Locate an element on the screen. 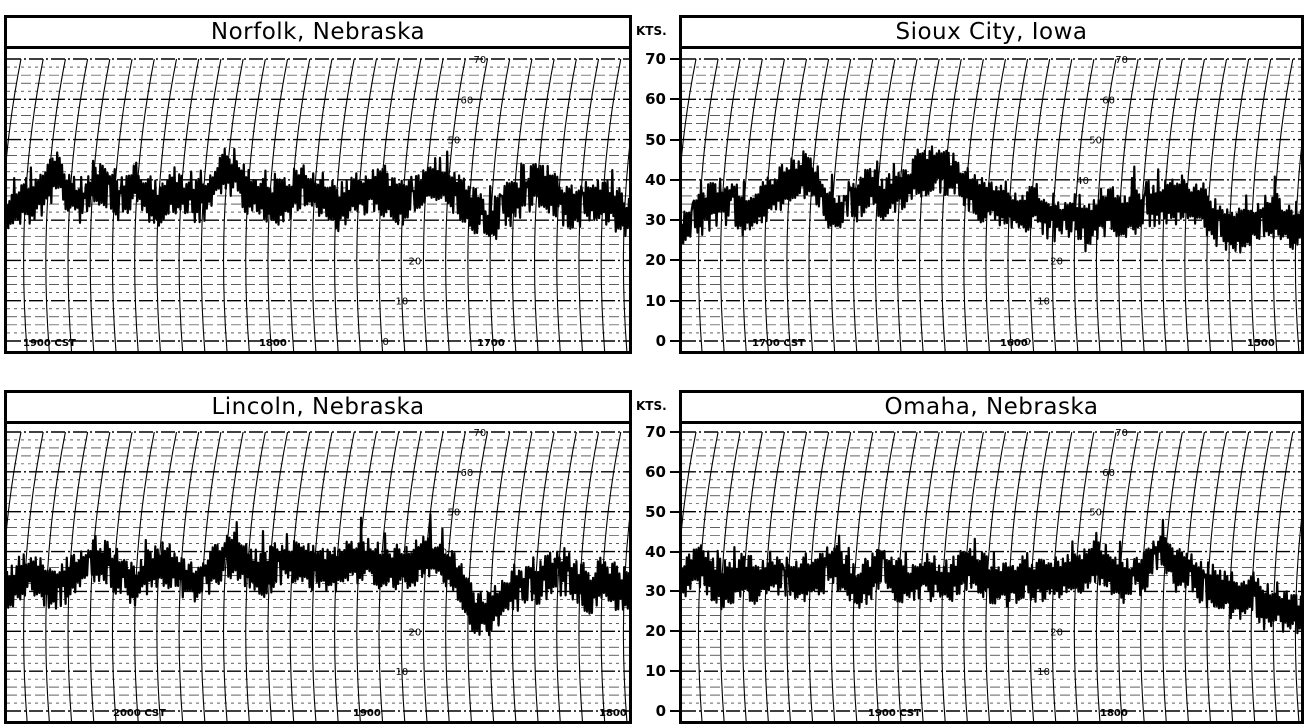 The width and height of the screenshot is (1306, 728). axis-tick-label: 30 is located at coordinates (655, 591).